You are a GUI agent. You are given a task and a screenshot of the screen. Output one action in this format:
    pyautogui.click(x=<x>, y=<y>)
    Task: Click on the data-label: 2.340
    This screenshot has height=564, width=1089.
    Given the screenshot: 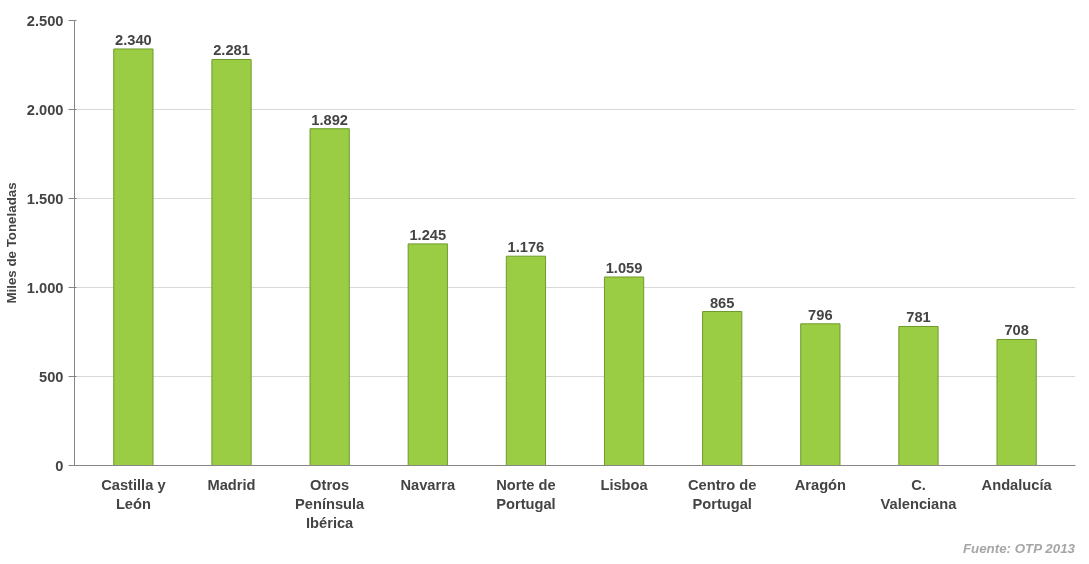 What is the action you would take?
    pyautogui.click(x=133, y=39)
    